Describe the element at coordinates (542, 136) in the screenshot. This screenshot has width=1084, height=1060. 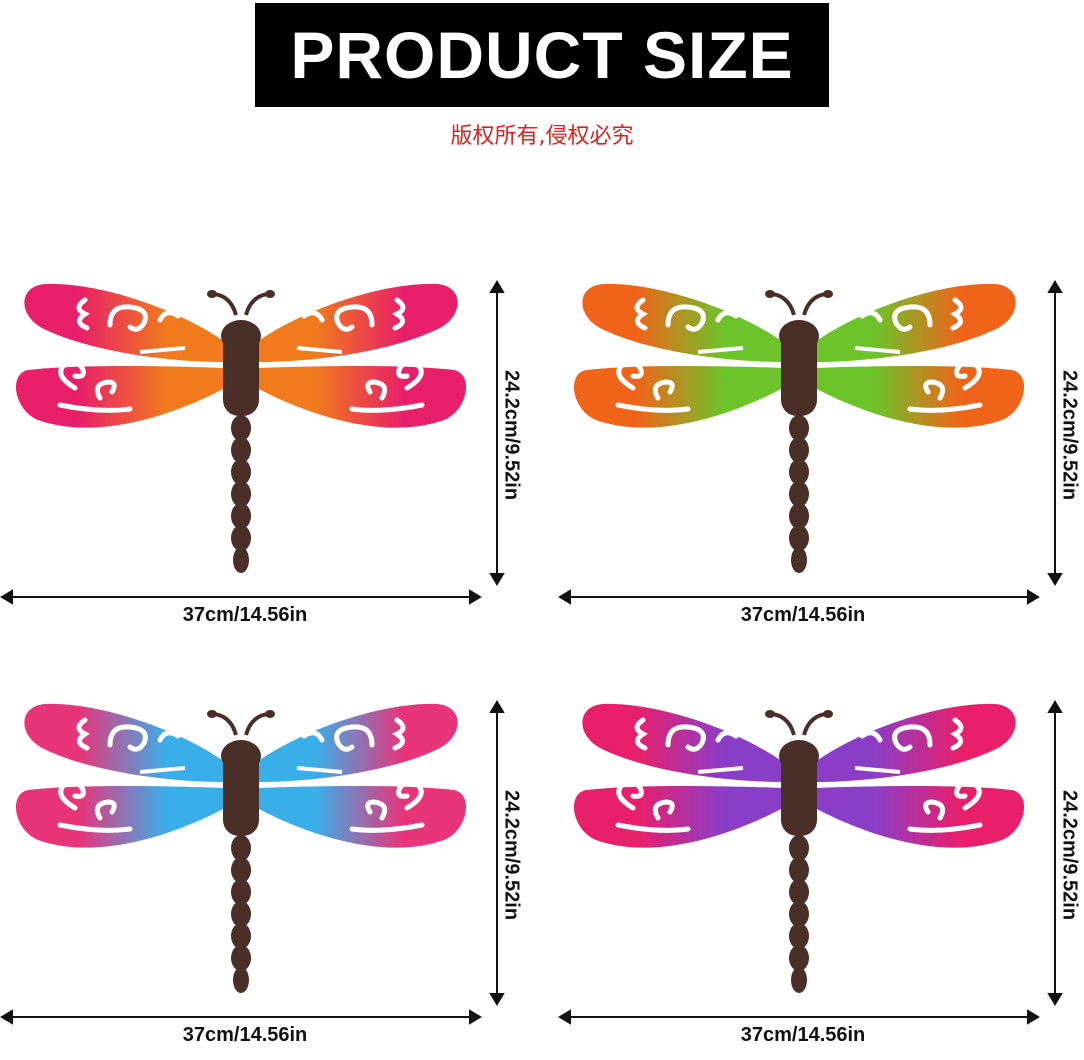
I see `copyright-notice: 版权所有,侵权必究` at that location.